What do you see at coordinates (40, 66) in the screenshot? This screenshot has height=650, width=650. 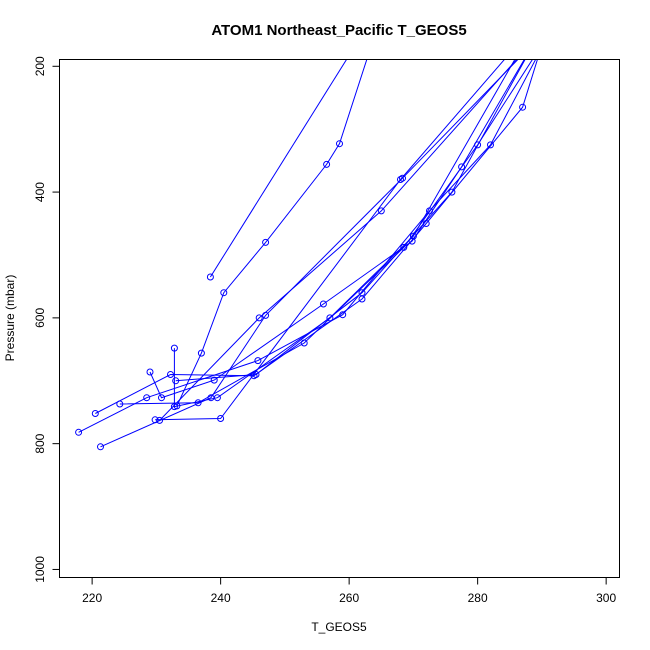 I see `y-tick-label: 200` at bounding box center [40, 66].